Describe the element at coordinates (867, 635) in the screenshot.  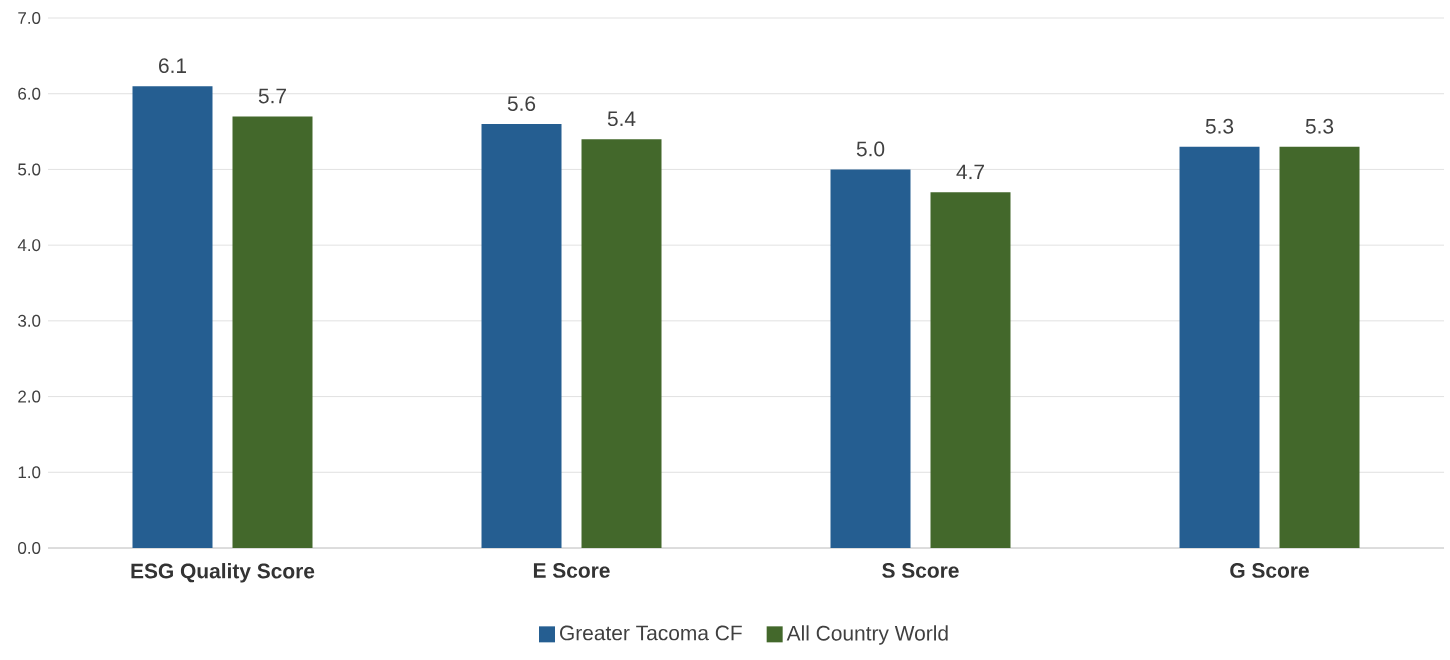
I see `legend-label: All Country World` at that location.